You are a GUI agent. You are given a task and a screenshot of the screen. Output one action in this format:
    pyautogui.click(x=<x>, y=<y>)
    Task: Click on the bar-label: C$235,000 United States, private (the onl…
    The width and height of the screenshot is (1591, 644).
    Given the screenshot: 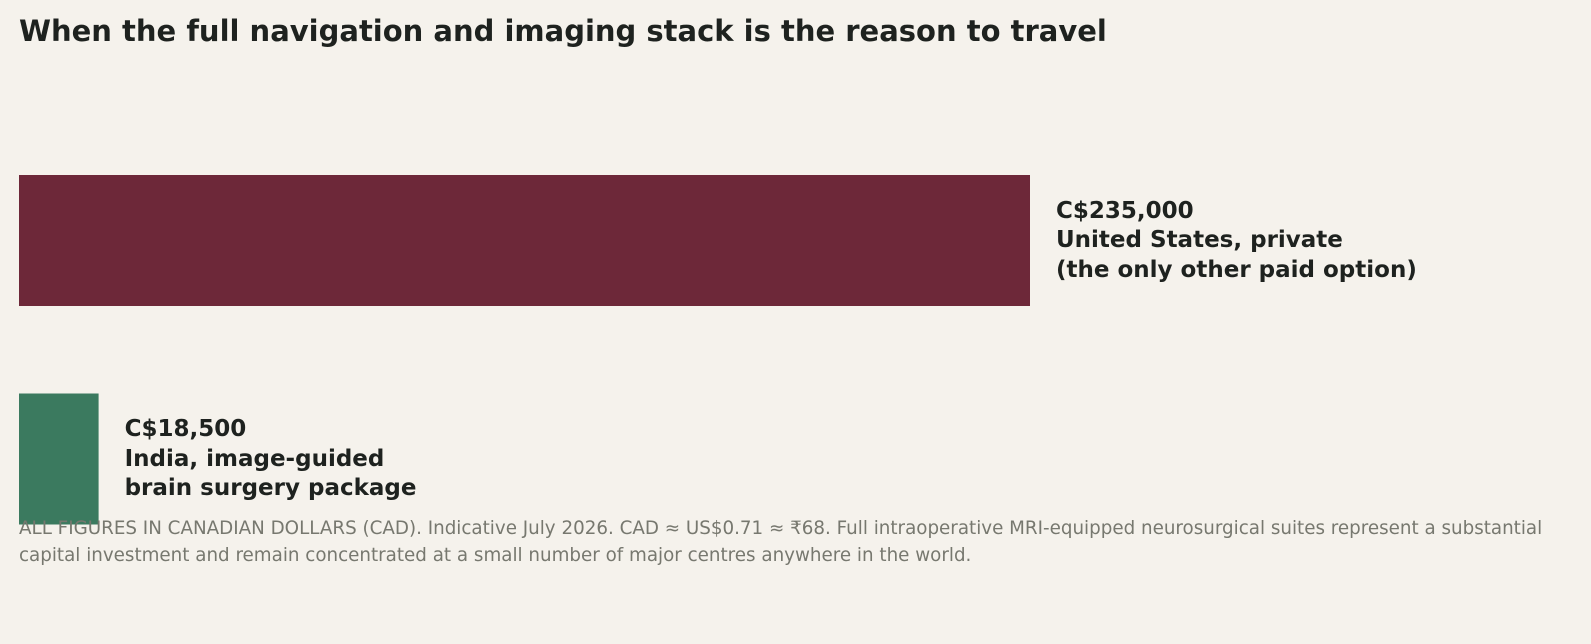 What is the action you would take?
    pyautogui.click(x=1236, y=240)
    